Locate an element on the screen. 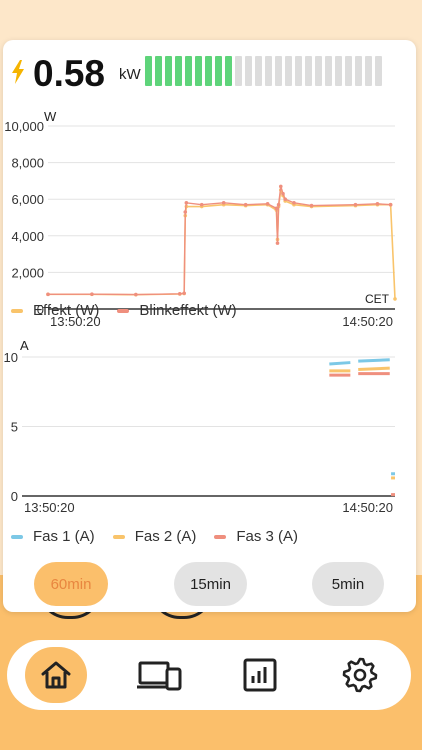  range-15min-label: 15min is located at coordinates (210, 584).